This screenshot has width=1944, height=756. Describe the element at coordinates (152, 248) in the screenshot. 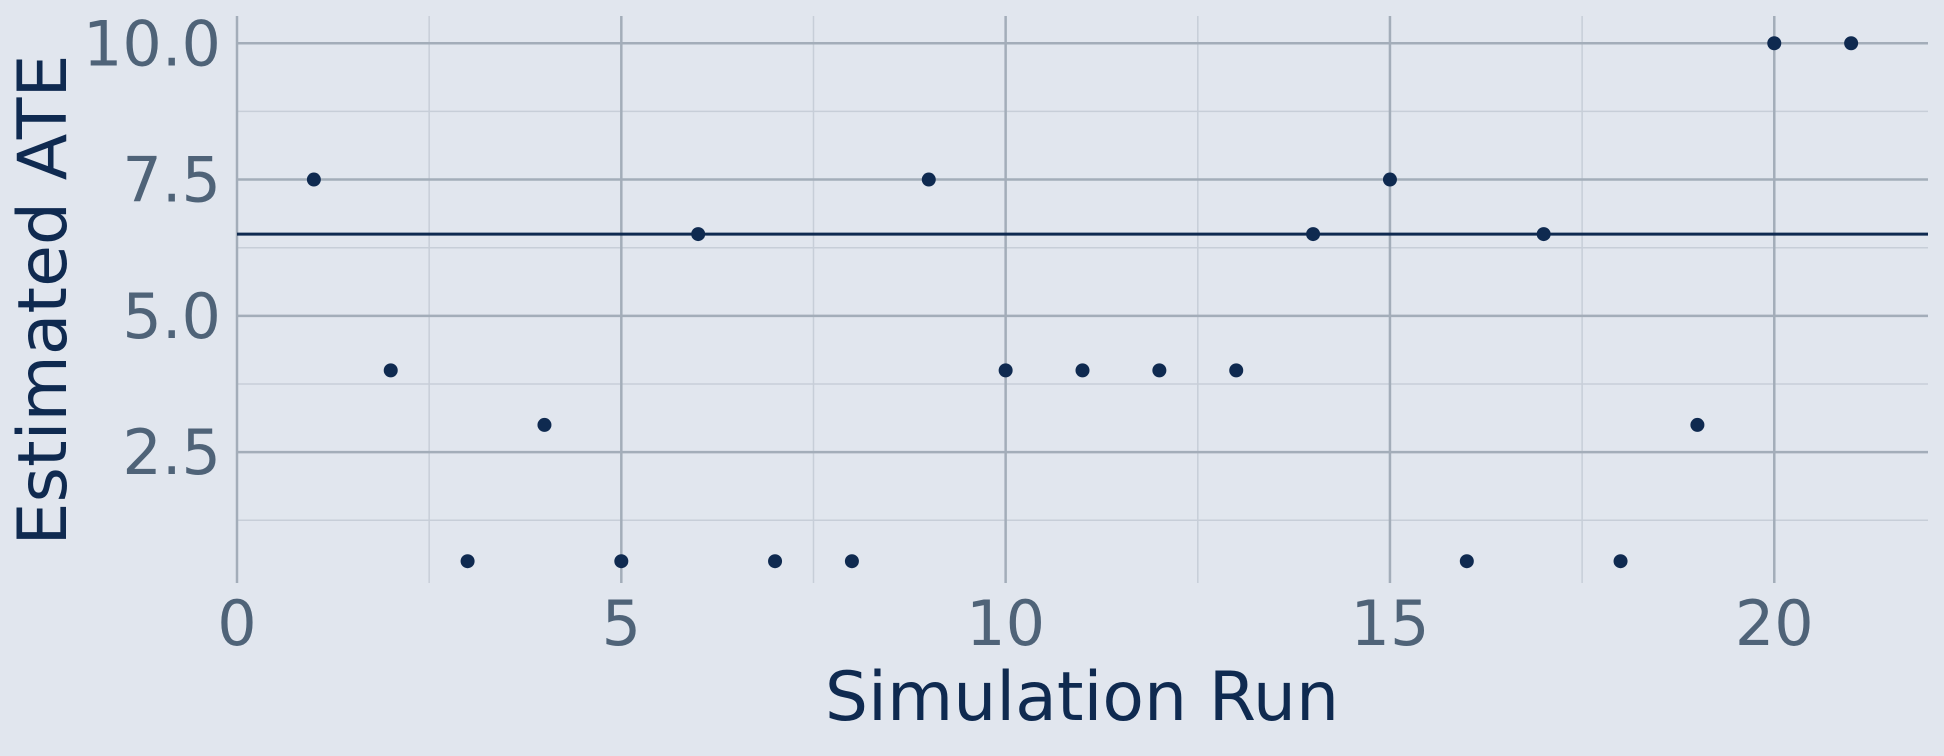

I see `y-axis-ticks: 2.5 5.0 7.5 10.0` at that location.